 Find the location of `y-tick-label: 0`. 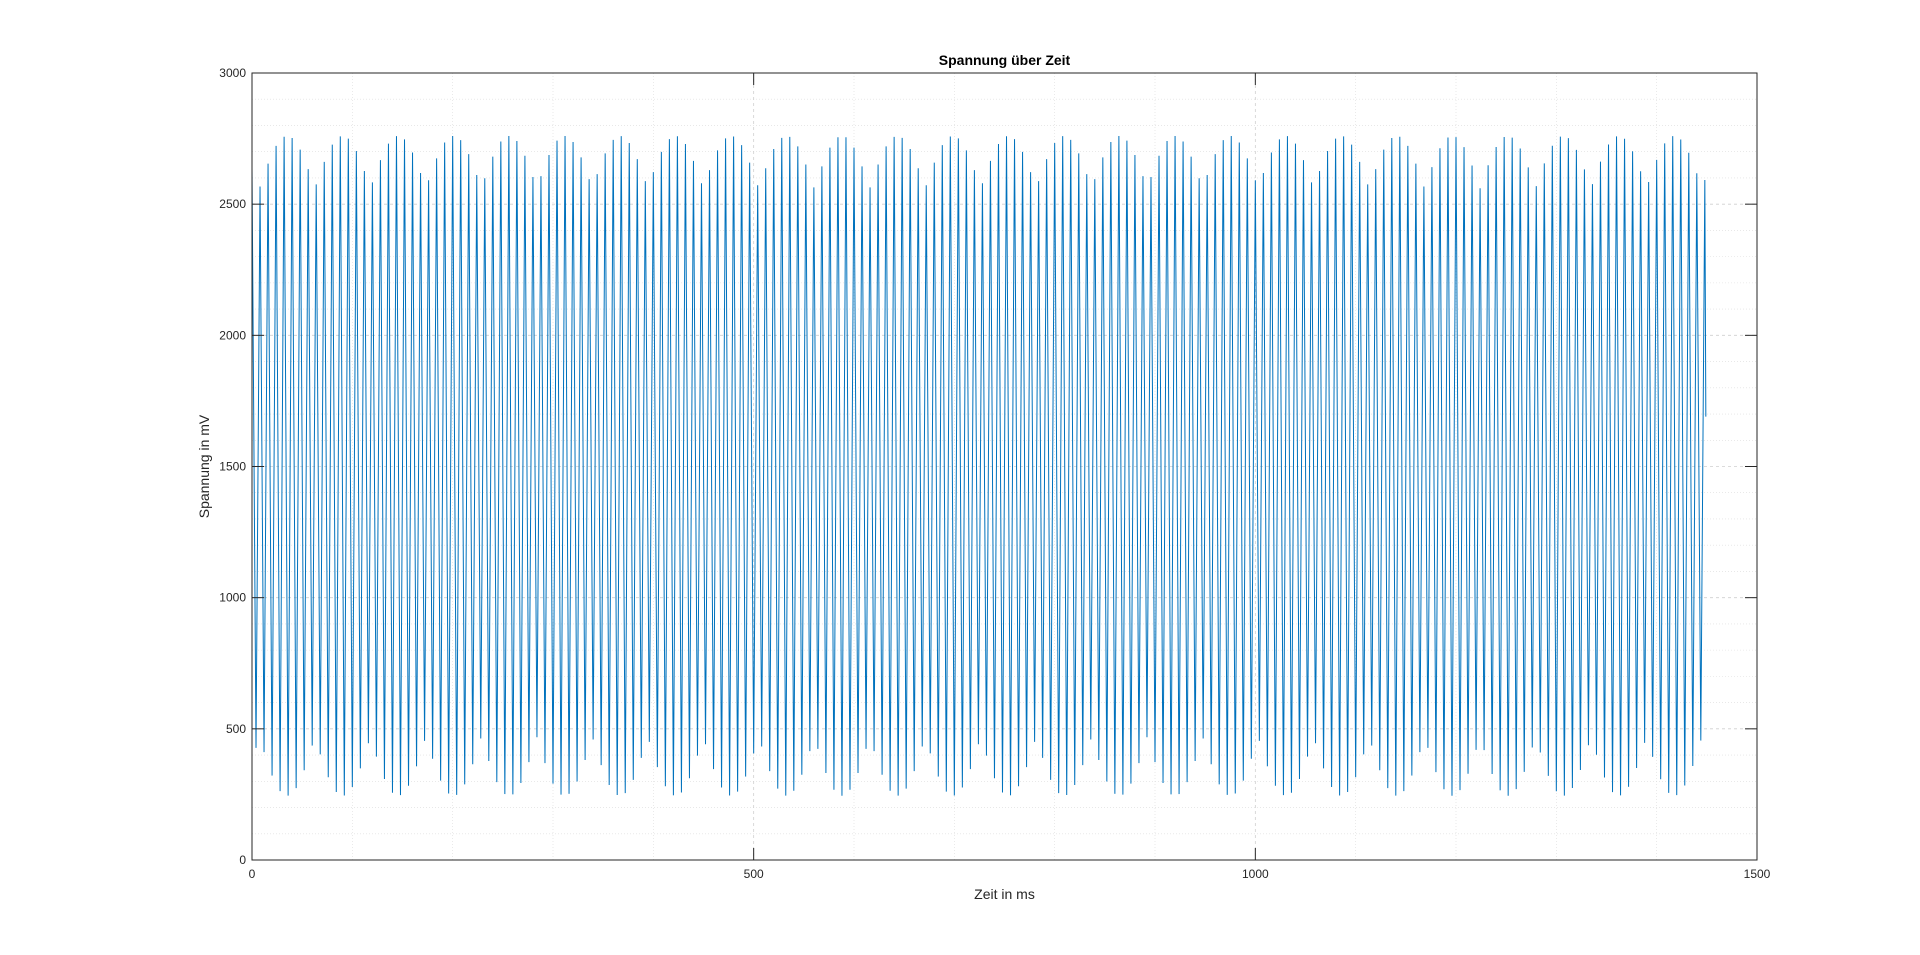

y-tick-label: 0 is located at coordinates (242, 860).